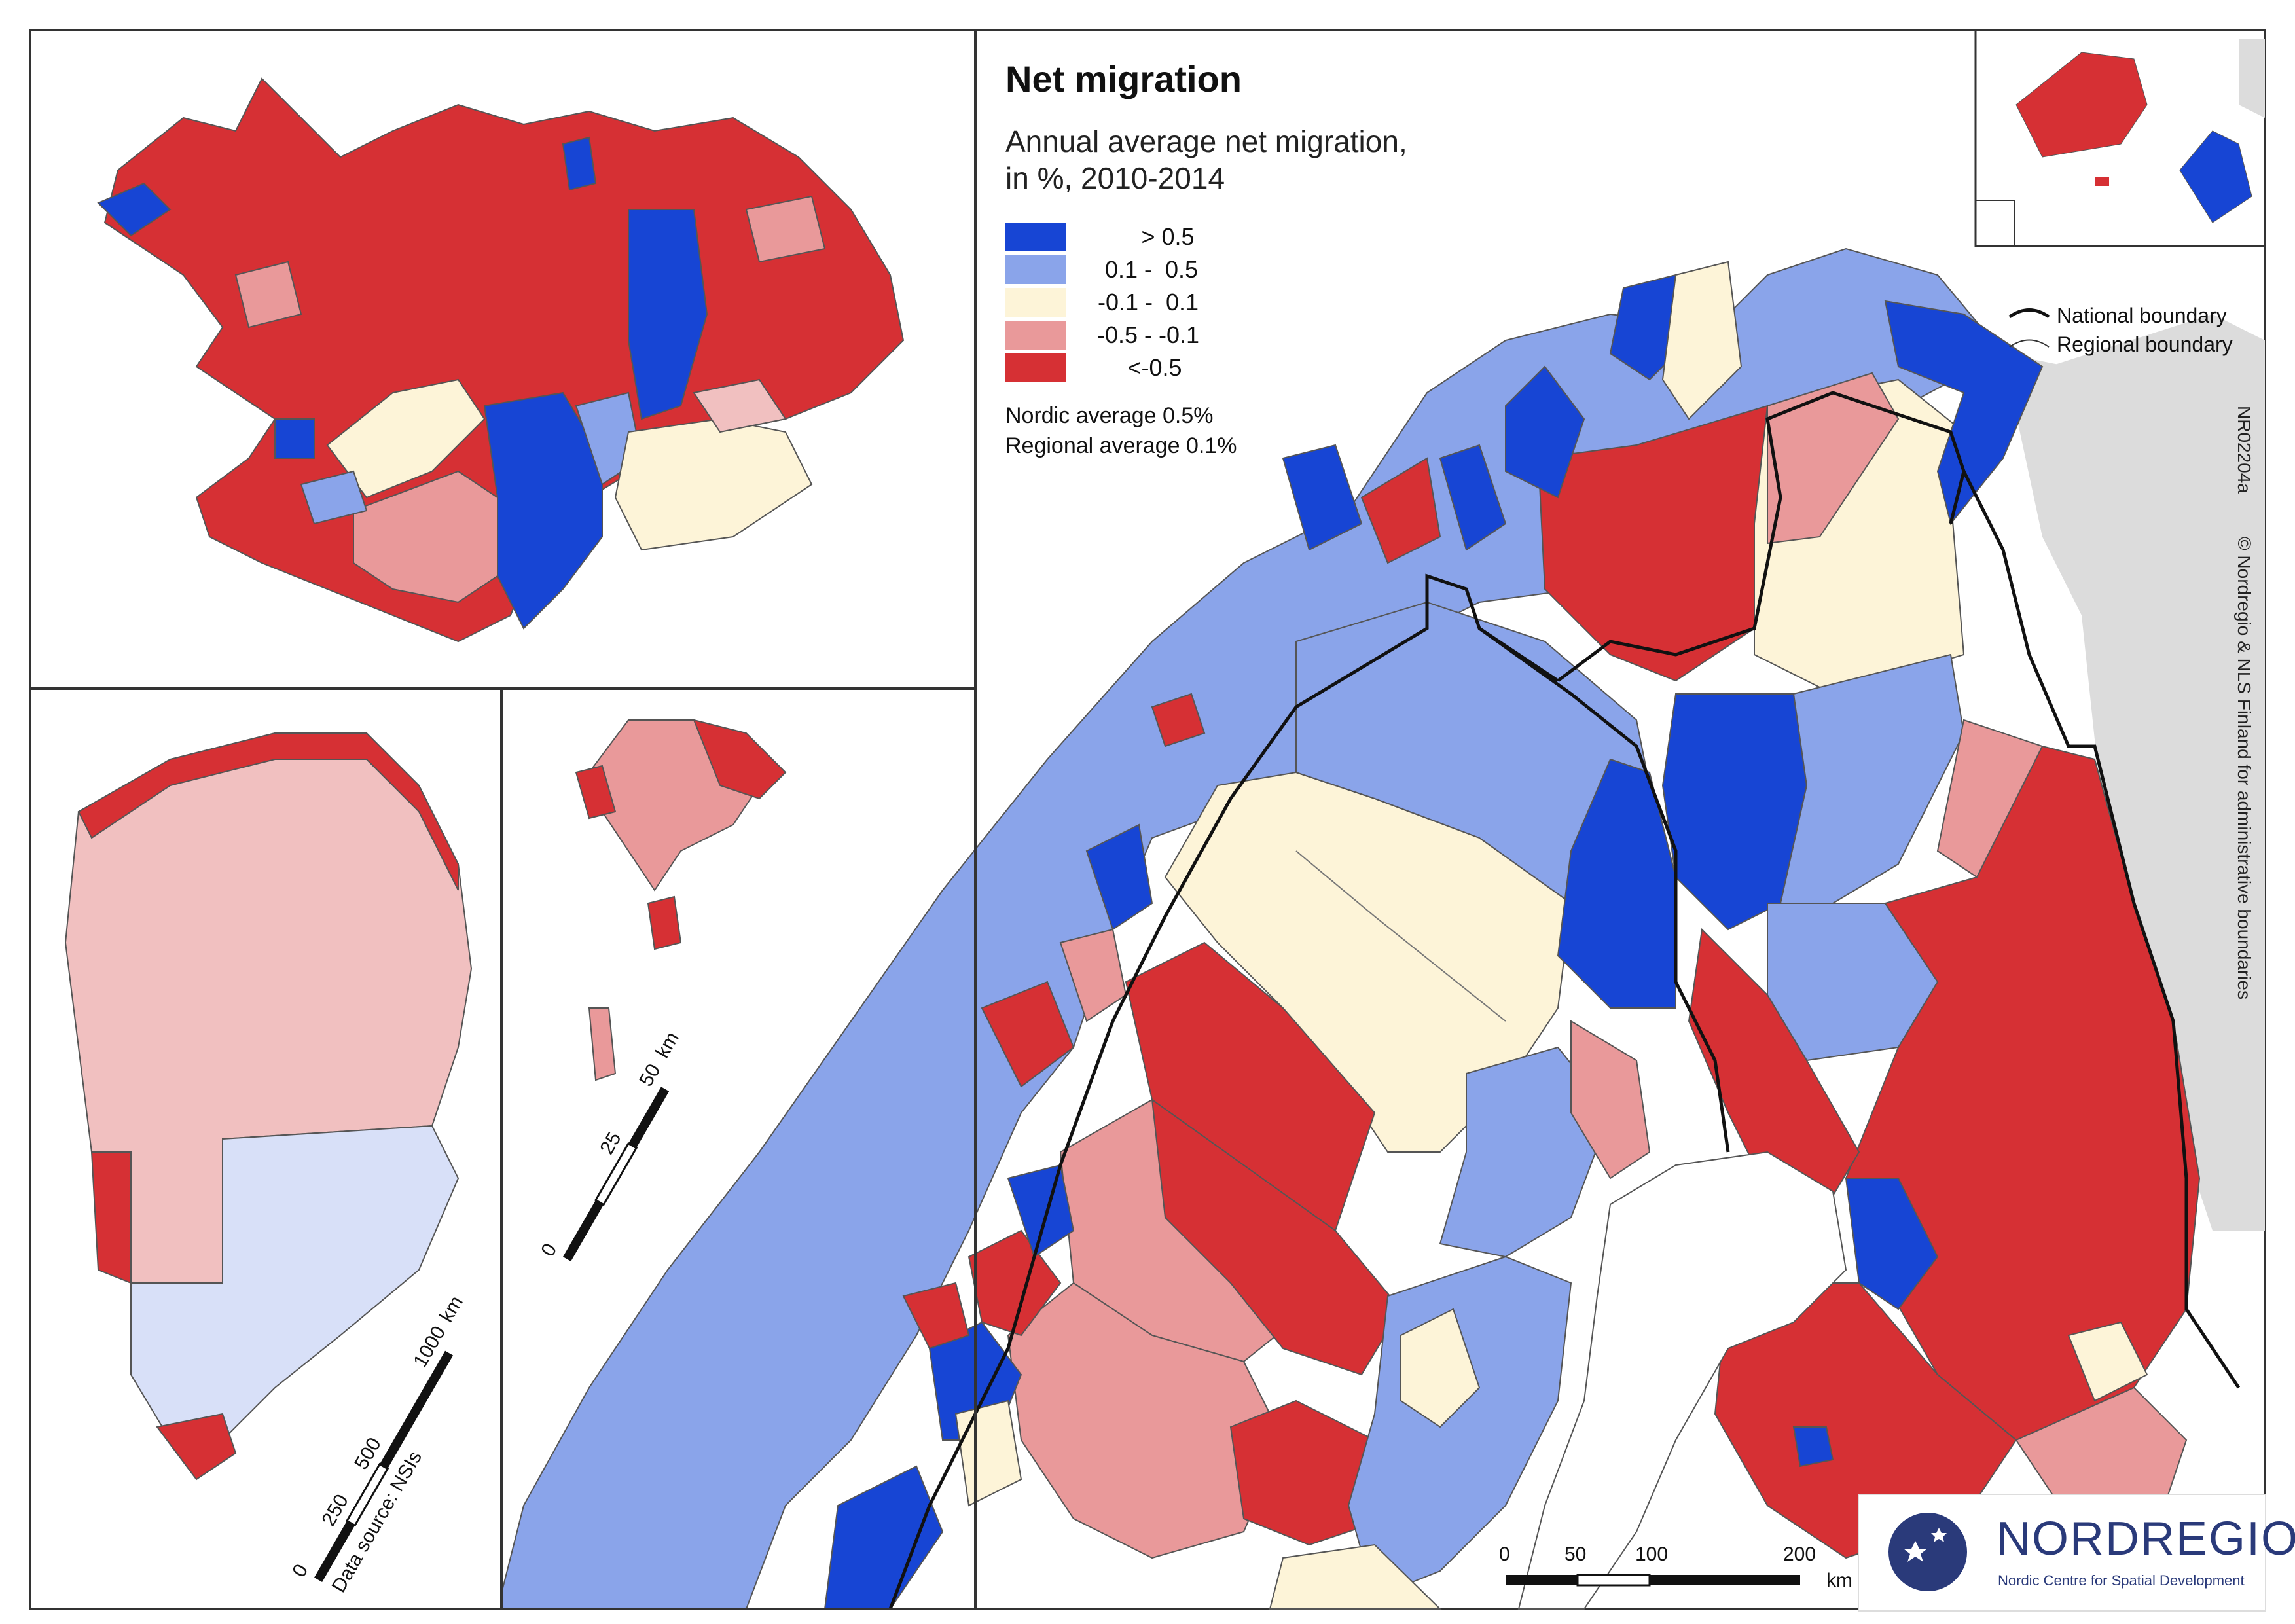  What do you see at coordinates (196, 1447) in the screenshot?
I see `greenland-south-red` at bounding box center [196, 1447].